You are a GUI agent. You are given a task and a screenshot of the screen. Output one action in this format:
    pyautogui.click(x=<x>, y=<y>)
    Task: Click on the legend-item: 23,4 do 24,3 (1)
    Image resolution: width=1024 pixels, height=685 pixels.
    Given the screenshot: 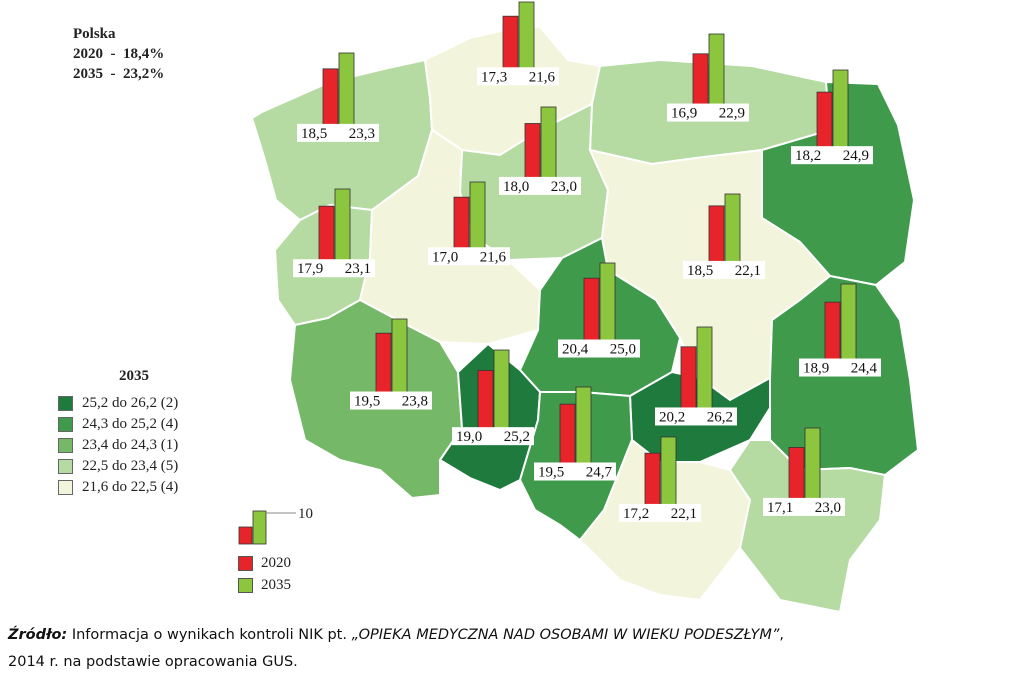 What is the action you would take?
    pyautogui.click(x=118, y=445)
    